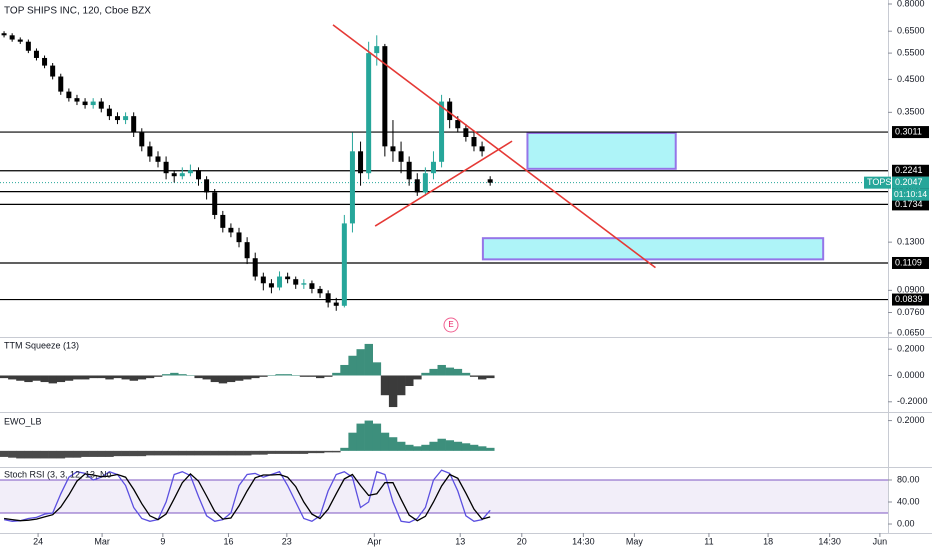 The image size is (932, 550). I want to click on level-label: 0.2241, so click(909, 170).